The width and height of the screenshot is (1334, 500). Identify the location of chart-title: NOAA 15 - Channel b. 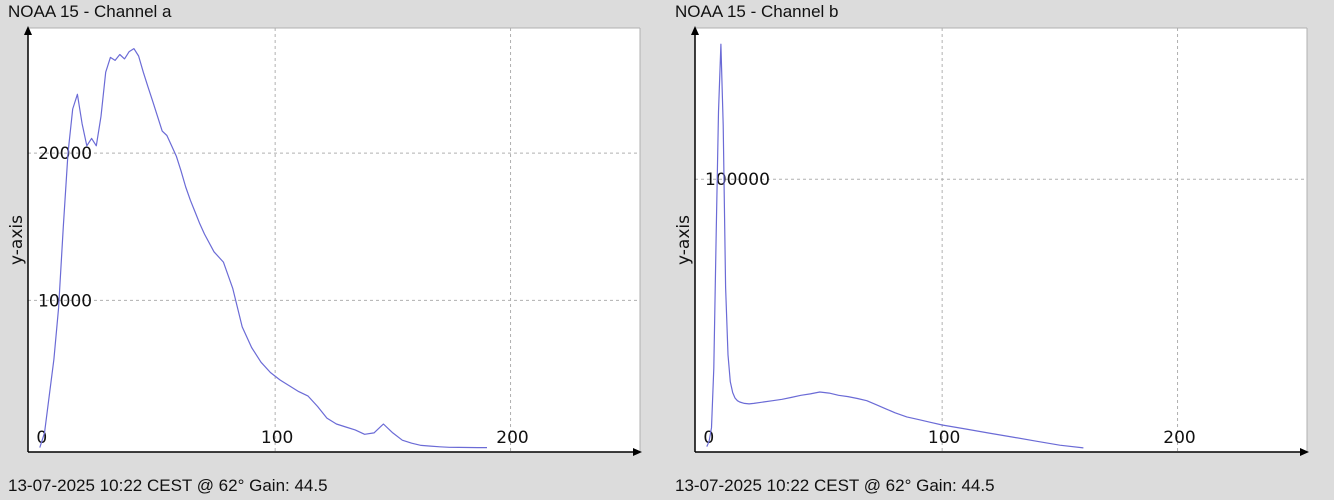
(757, 11).